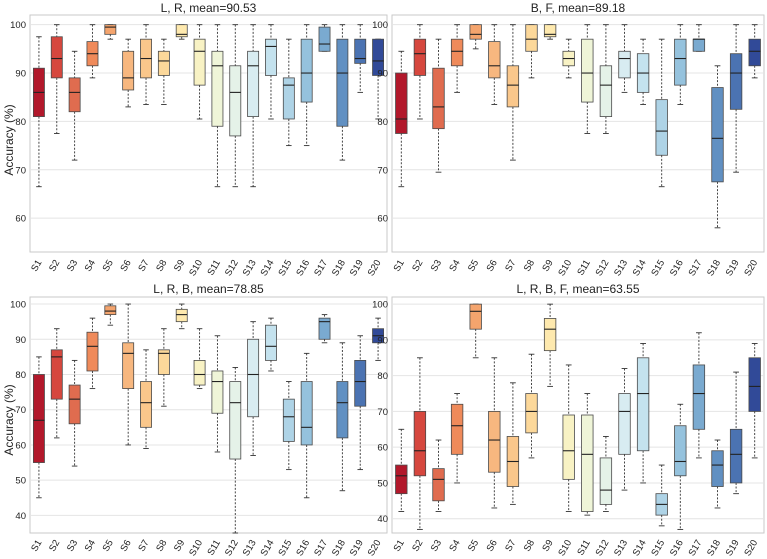 The image size is (767, 559). I want to click on box-s8, so click(531, 51).